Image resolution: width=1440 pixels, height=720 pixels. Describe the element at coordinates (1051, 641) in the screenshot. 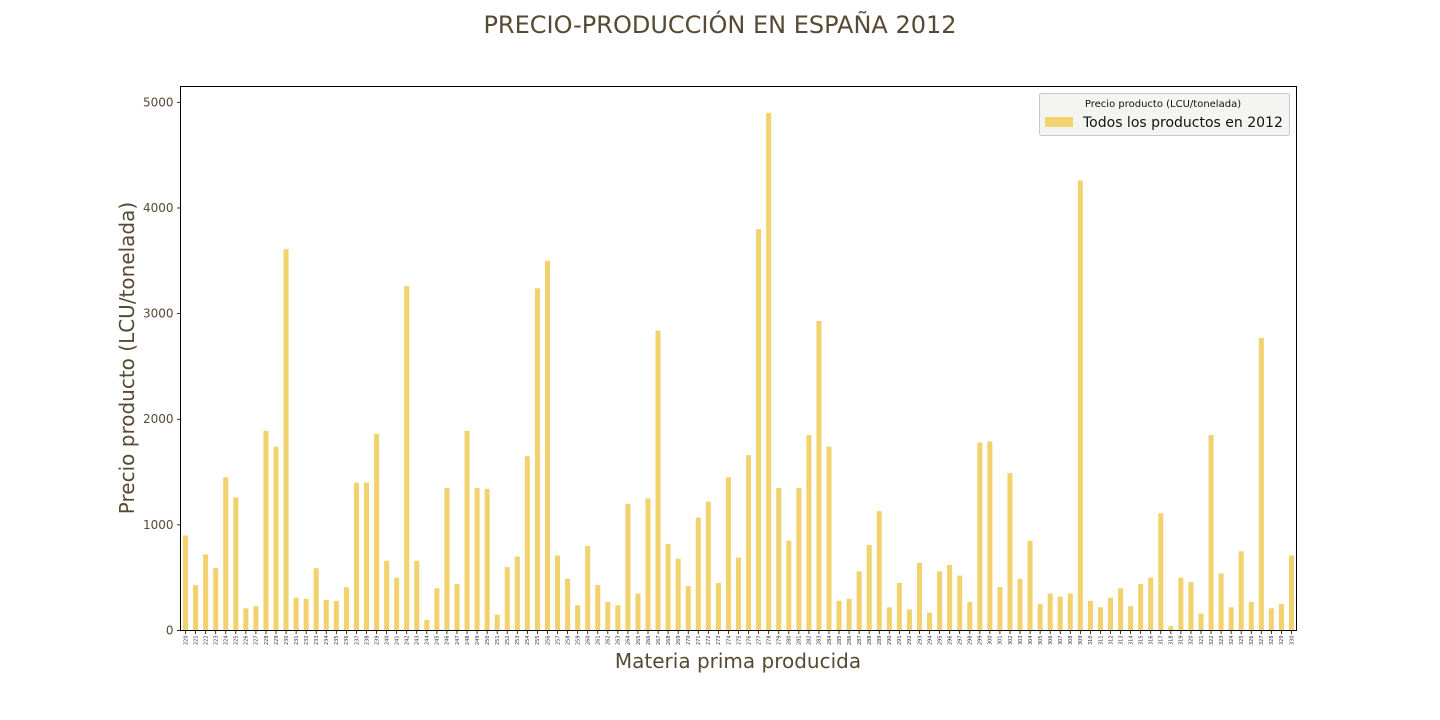

I see `x-tick-label: 306` at that location.